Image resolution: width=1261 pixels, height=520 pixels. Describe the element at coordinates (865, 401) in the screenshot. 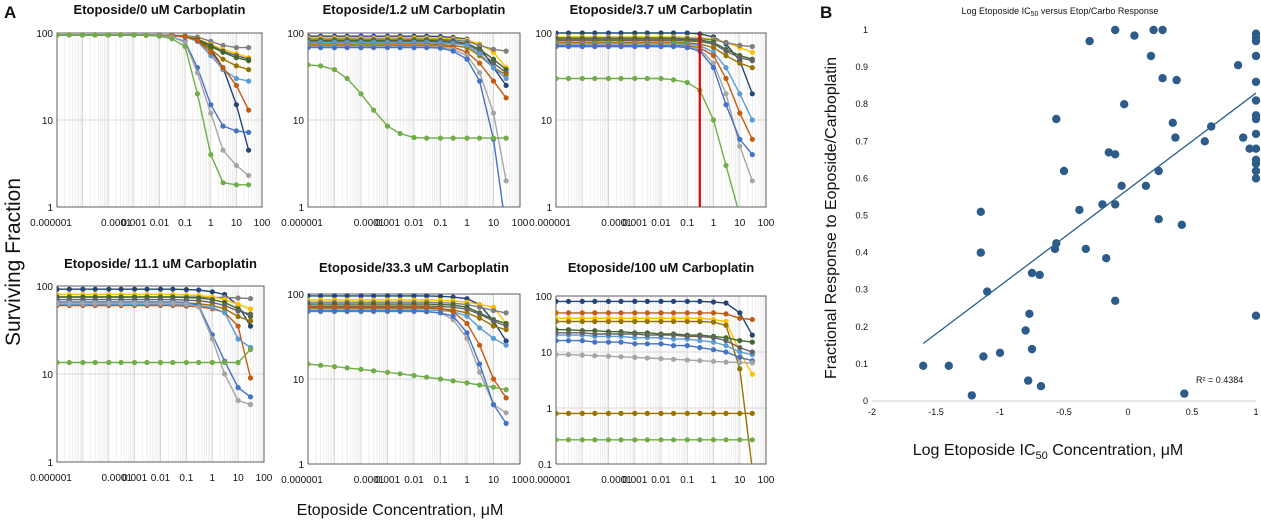

I see `y-tick-label: 0` at that location.